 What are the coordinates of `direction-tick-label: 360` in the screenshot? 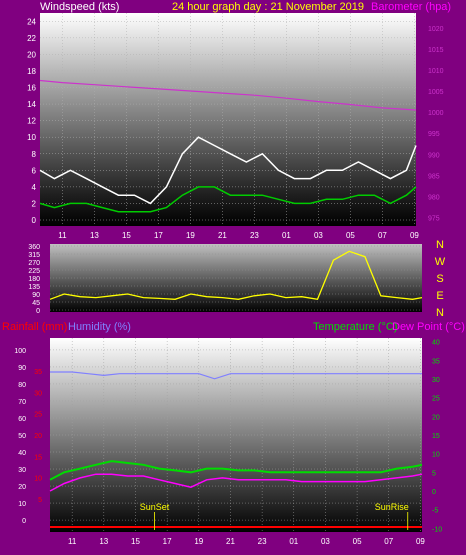 It's located at (34, 247).